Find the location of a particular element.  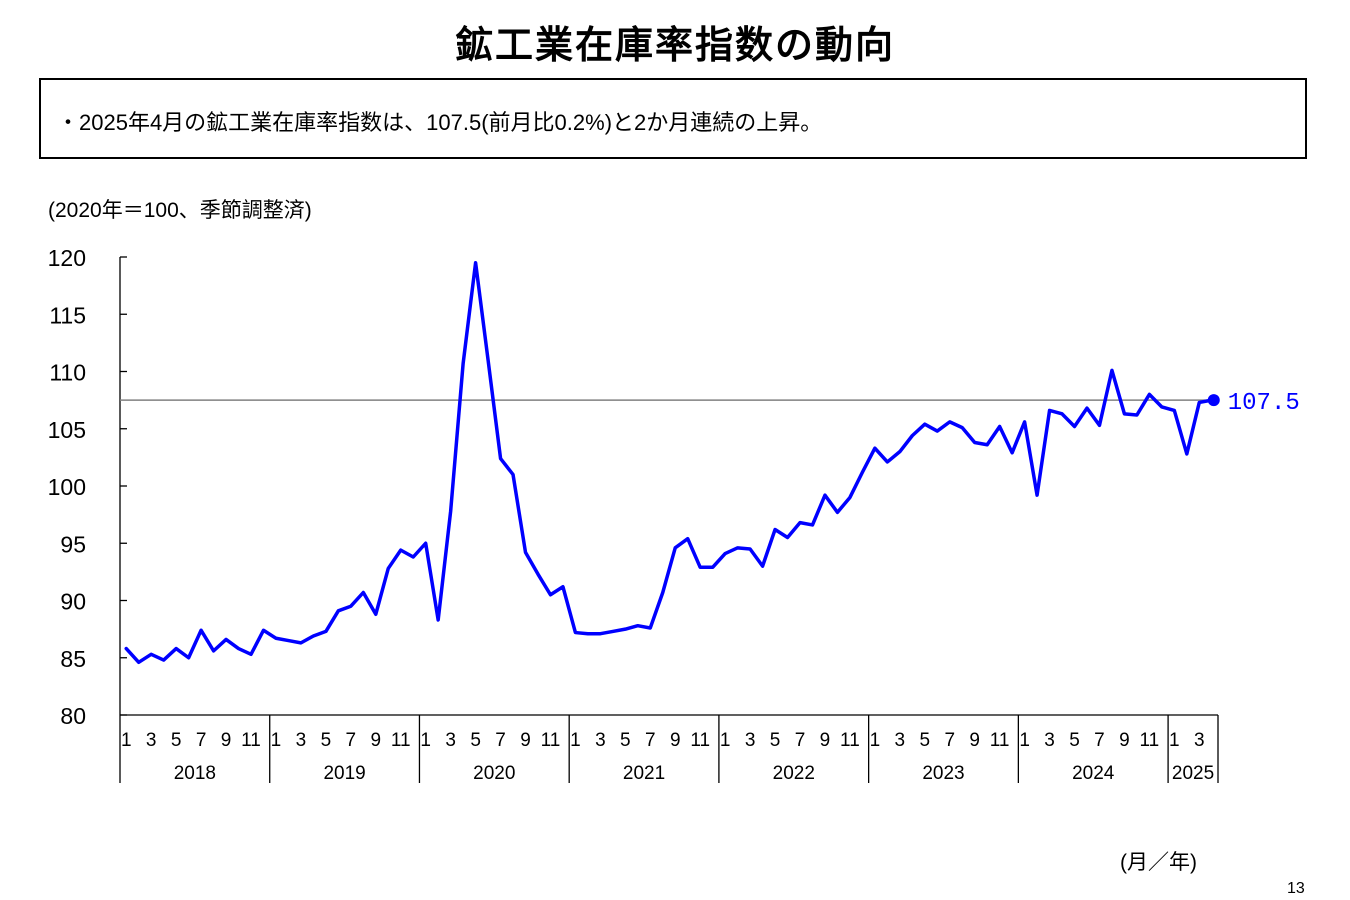

unit-note: (2020年＝100、季節調整済) is located at coordinates (180, 210).